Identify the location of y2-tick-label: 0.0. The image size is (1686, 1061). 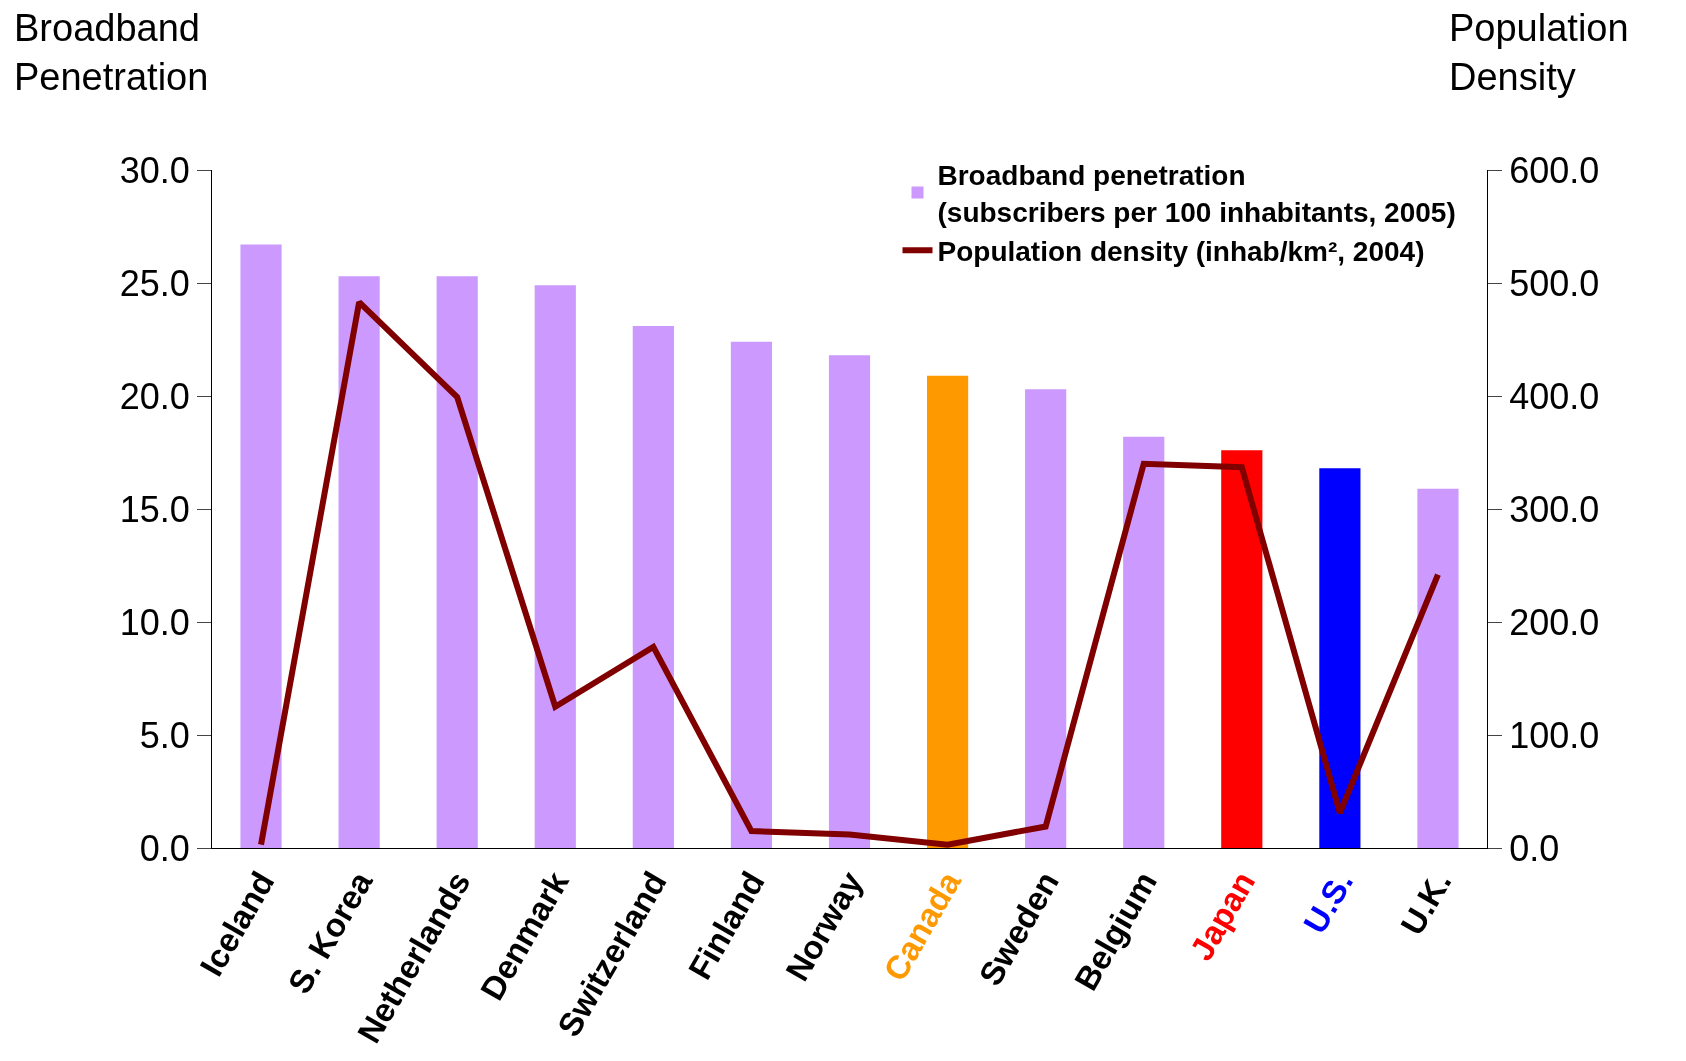
(1534, 848).